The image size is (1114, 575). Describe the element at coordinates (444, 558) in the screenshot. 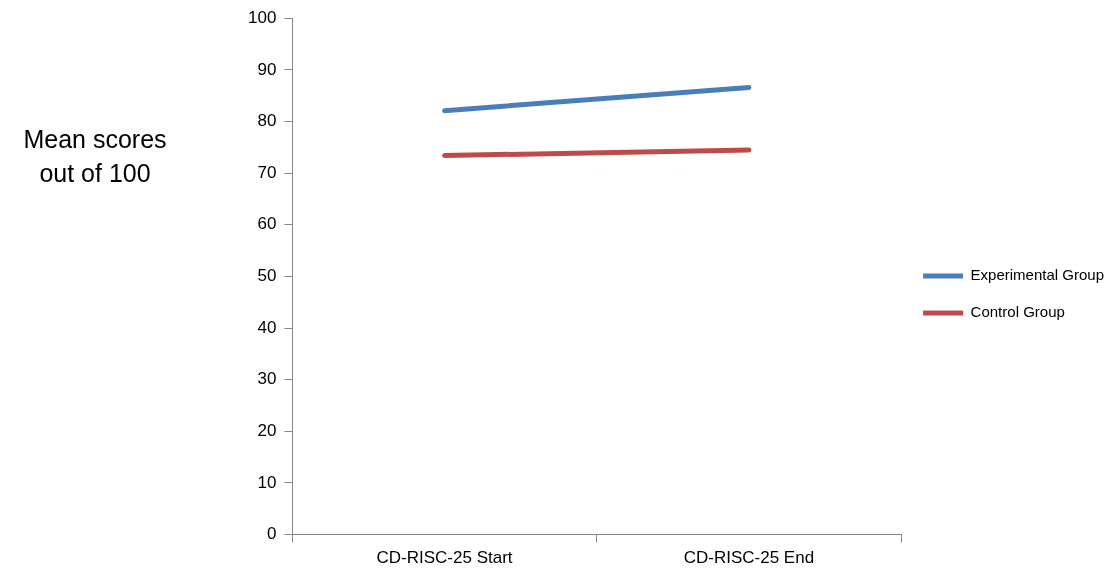

I see `x-tick-label: CD-RISC-25 Start` at that location.